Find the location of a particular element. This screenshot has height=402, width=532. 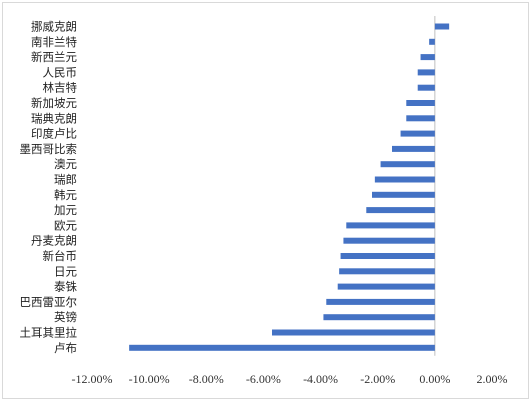

category-label: 南非兰特 is located at coordinates (54, 42).